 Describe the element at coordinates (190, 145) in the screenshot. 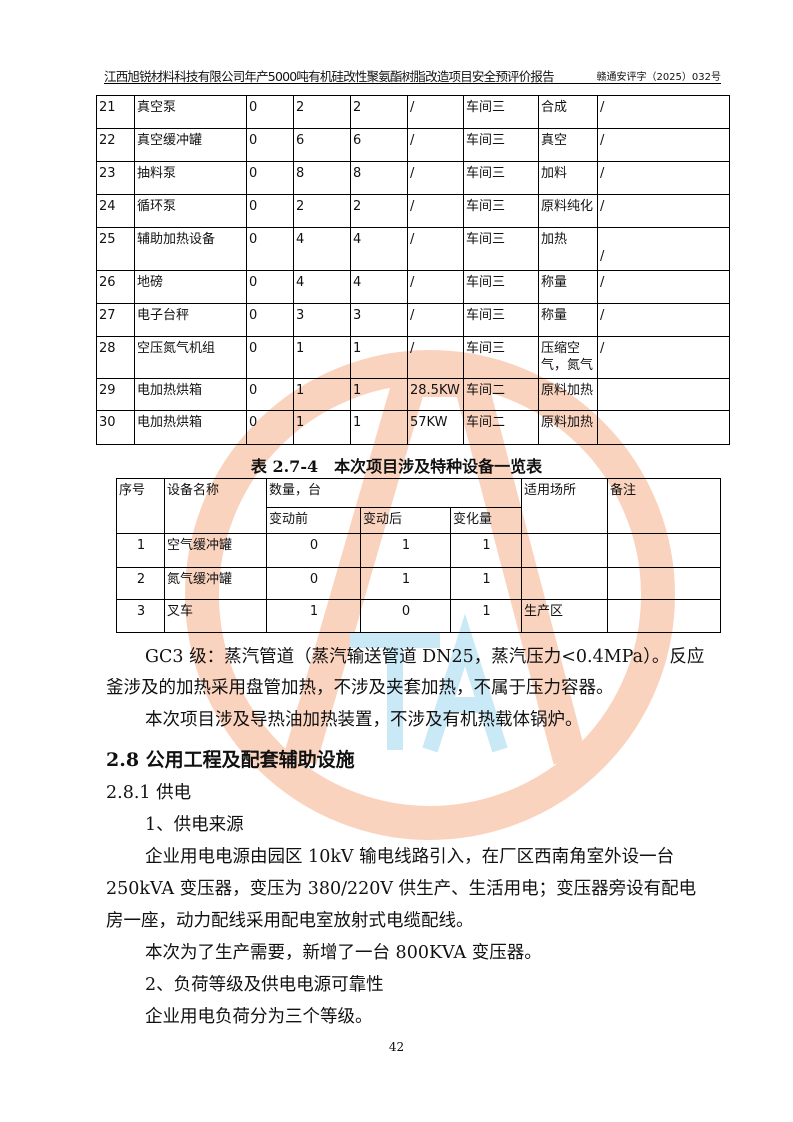

I see `cell-name: 真空缓冲罐` at that location.